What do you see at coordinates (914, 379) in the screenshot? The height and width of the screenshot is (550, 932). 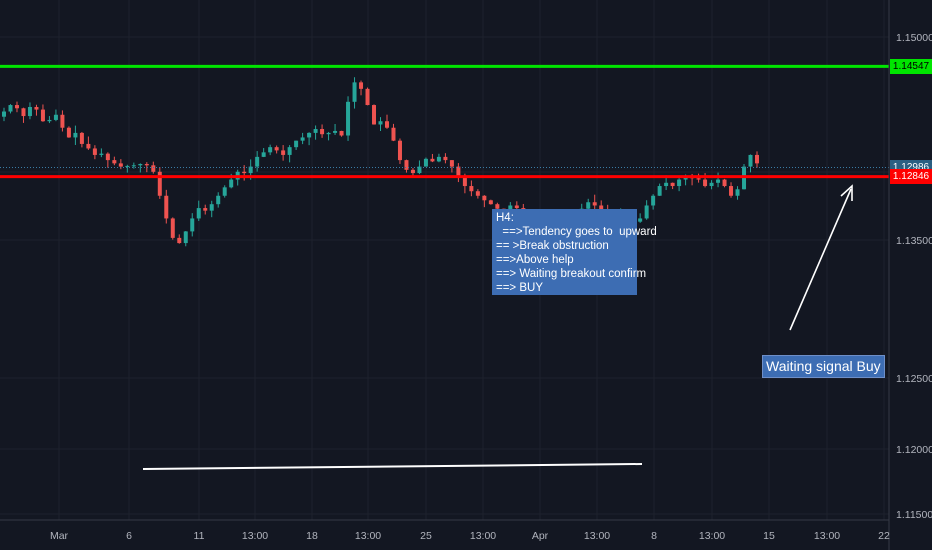 I see `y-tick-label: 1.12500` at bounding box center [914, 379].